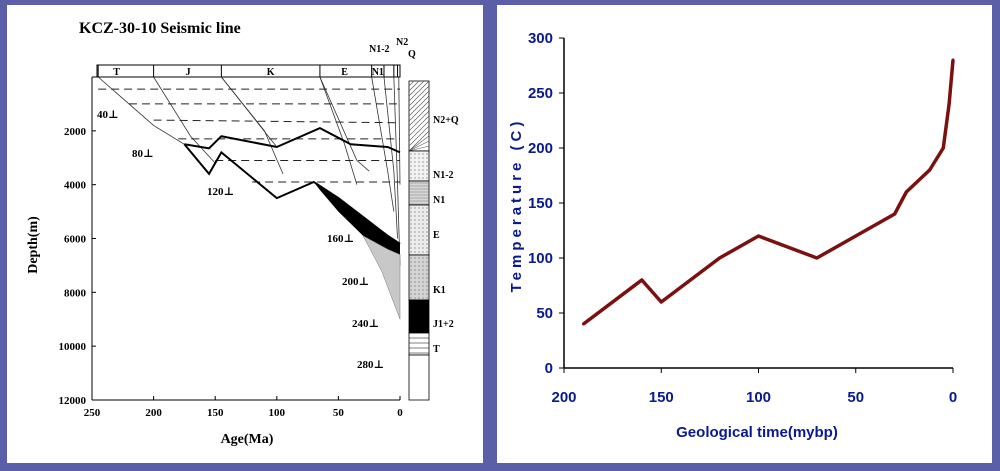  Describe the element at coordinates (370, 365) in the screenshot. I see `temperature-label: 280⊥` at that location.